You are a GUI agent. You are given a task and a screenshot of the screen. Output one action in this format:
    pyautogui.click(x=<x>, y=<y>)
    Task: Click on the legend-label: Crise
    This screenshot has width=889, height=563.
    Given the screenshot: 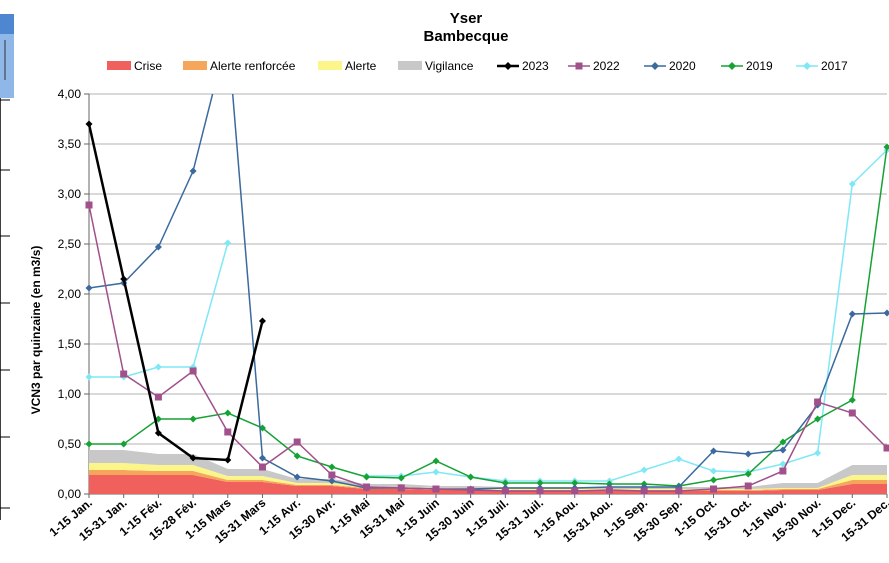 What is the action you would take?
    pyautogui.click(x=148, y=66)
    